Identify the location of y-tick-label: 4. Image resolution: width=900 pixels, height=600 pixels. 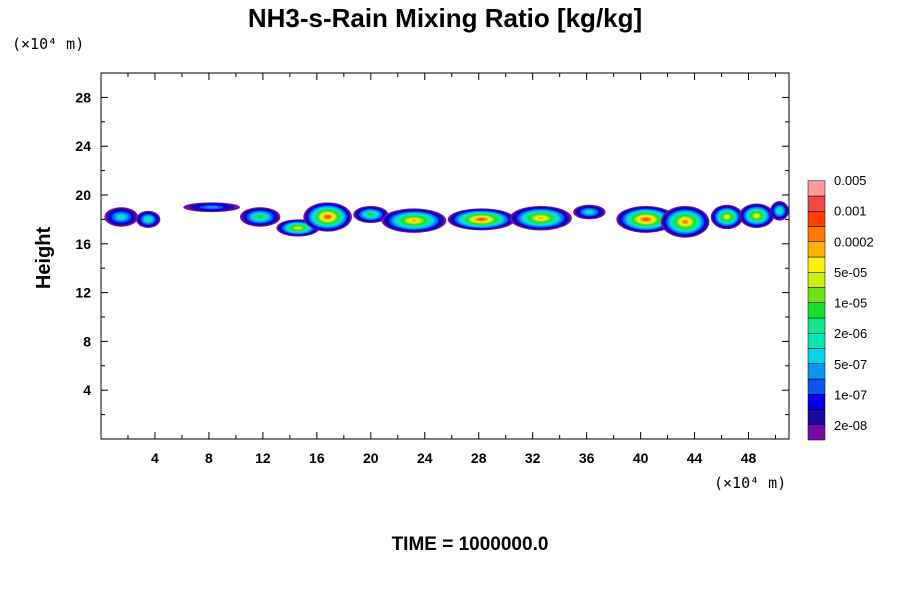
(87, 390).